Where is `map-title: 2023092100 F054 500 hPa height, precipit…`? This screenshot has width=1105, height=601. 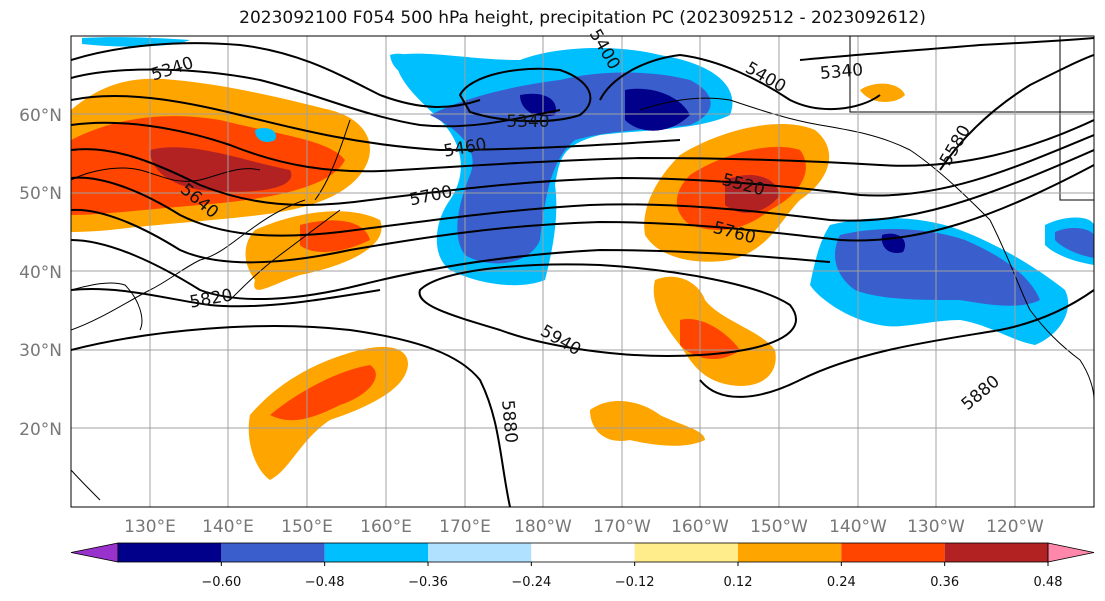
map-title: 2023092100 F054 500 hPa height, precipit… is located at coordinates (582, 18).